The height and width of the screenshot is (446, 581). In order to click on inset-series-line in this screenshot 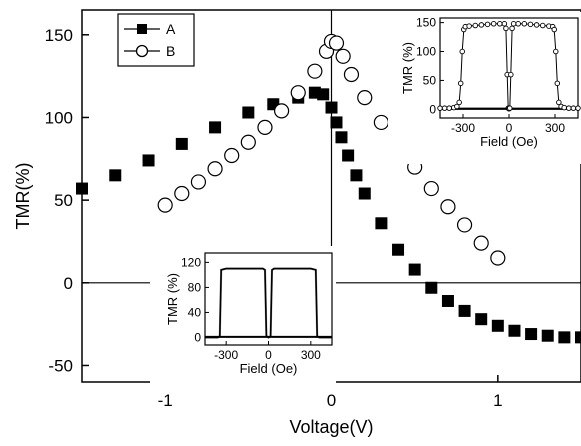, I will do `click(268, 303)`.